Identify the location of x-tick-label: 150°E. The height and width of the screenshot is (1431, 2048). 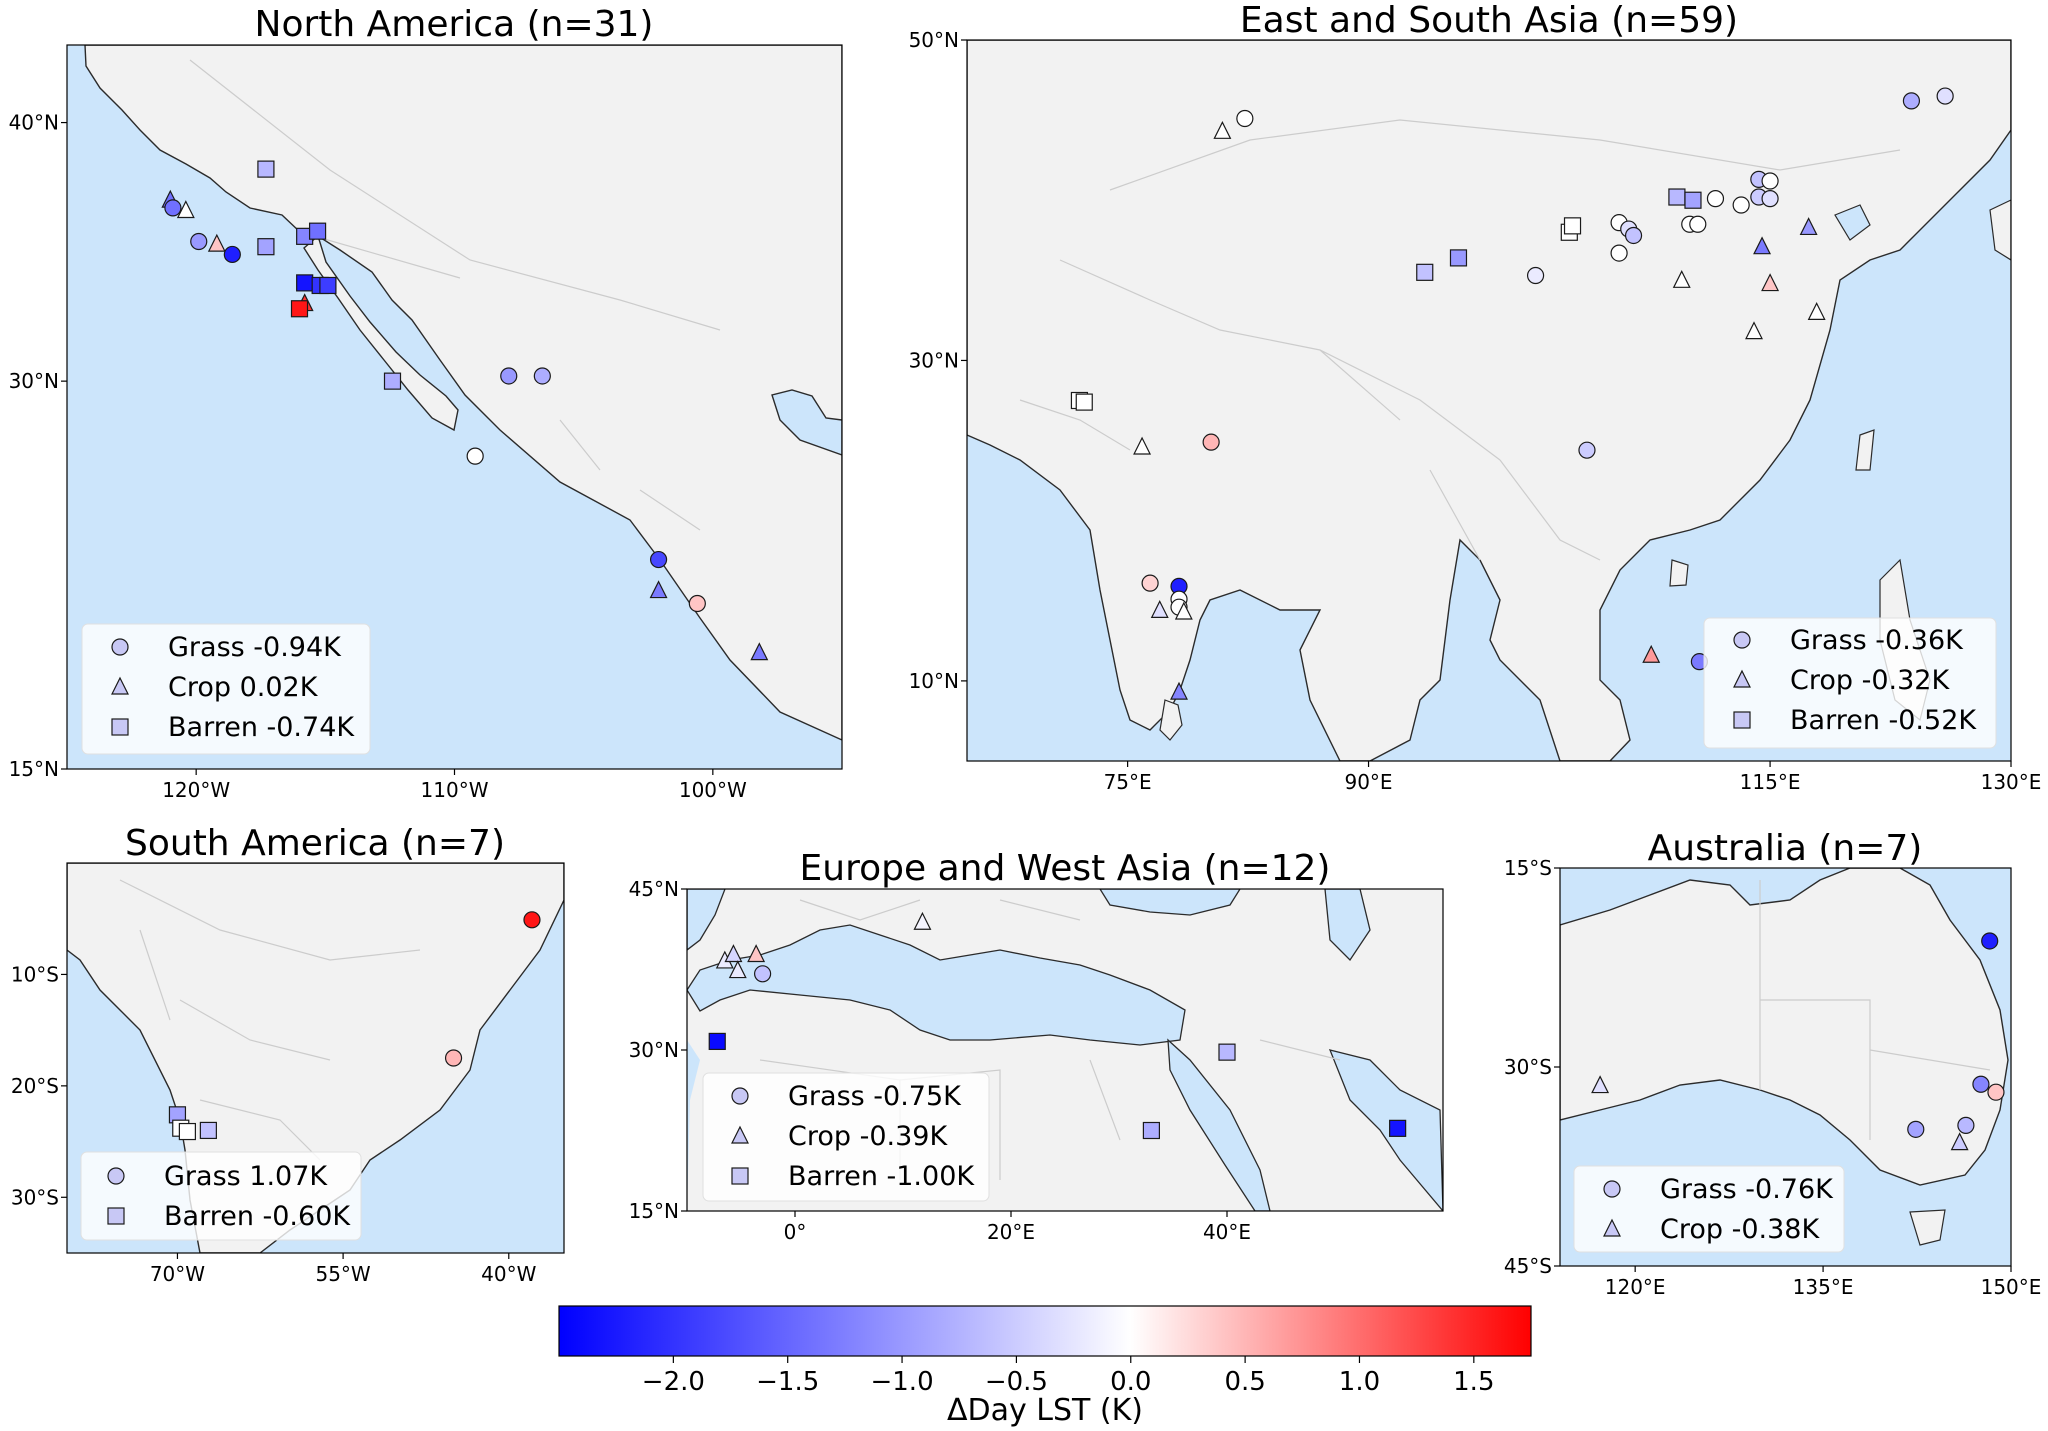
(2011, 1287).